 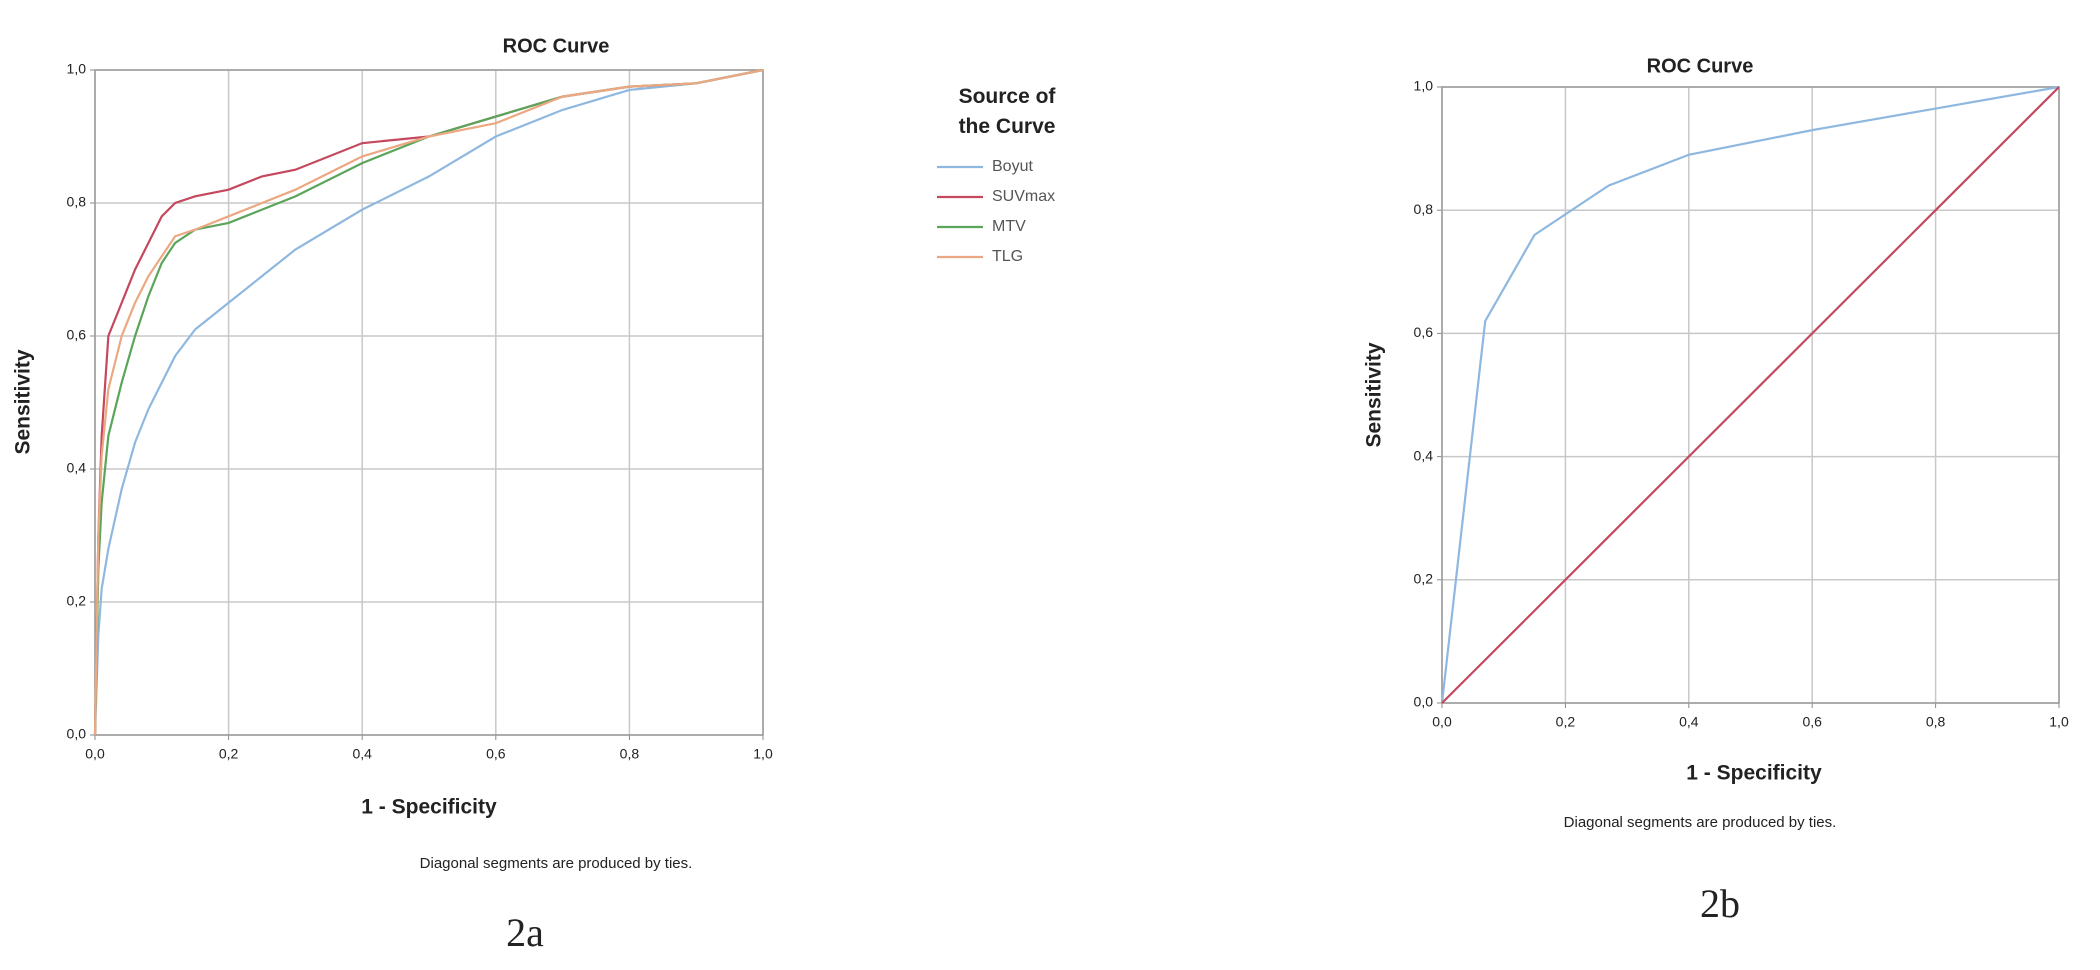 I want to click on legend-label: Boyut, so click(x=1012, y=166).